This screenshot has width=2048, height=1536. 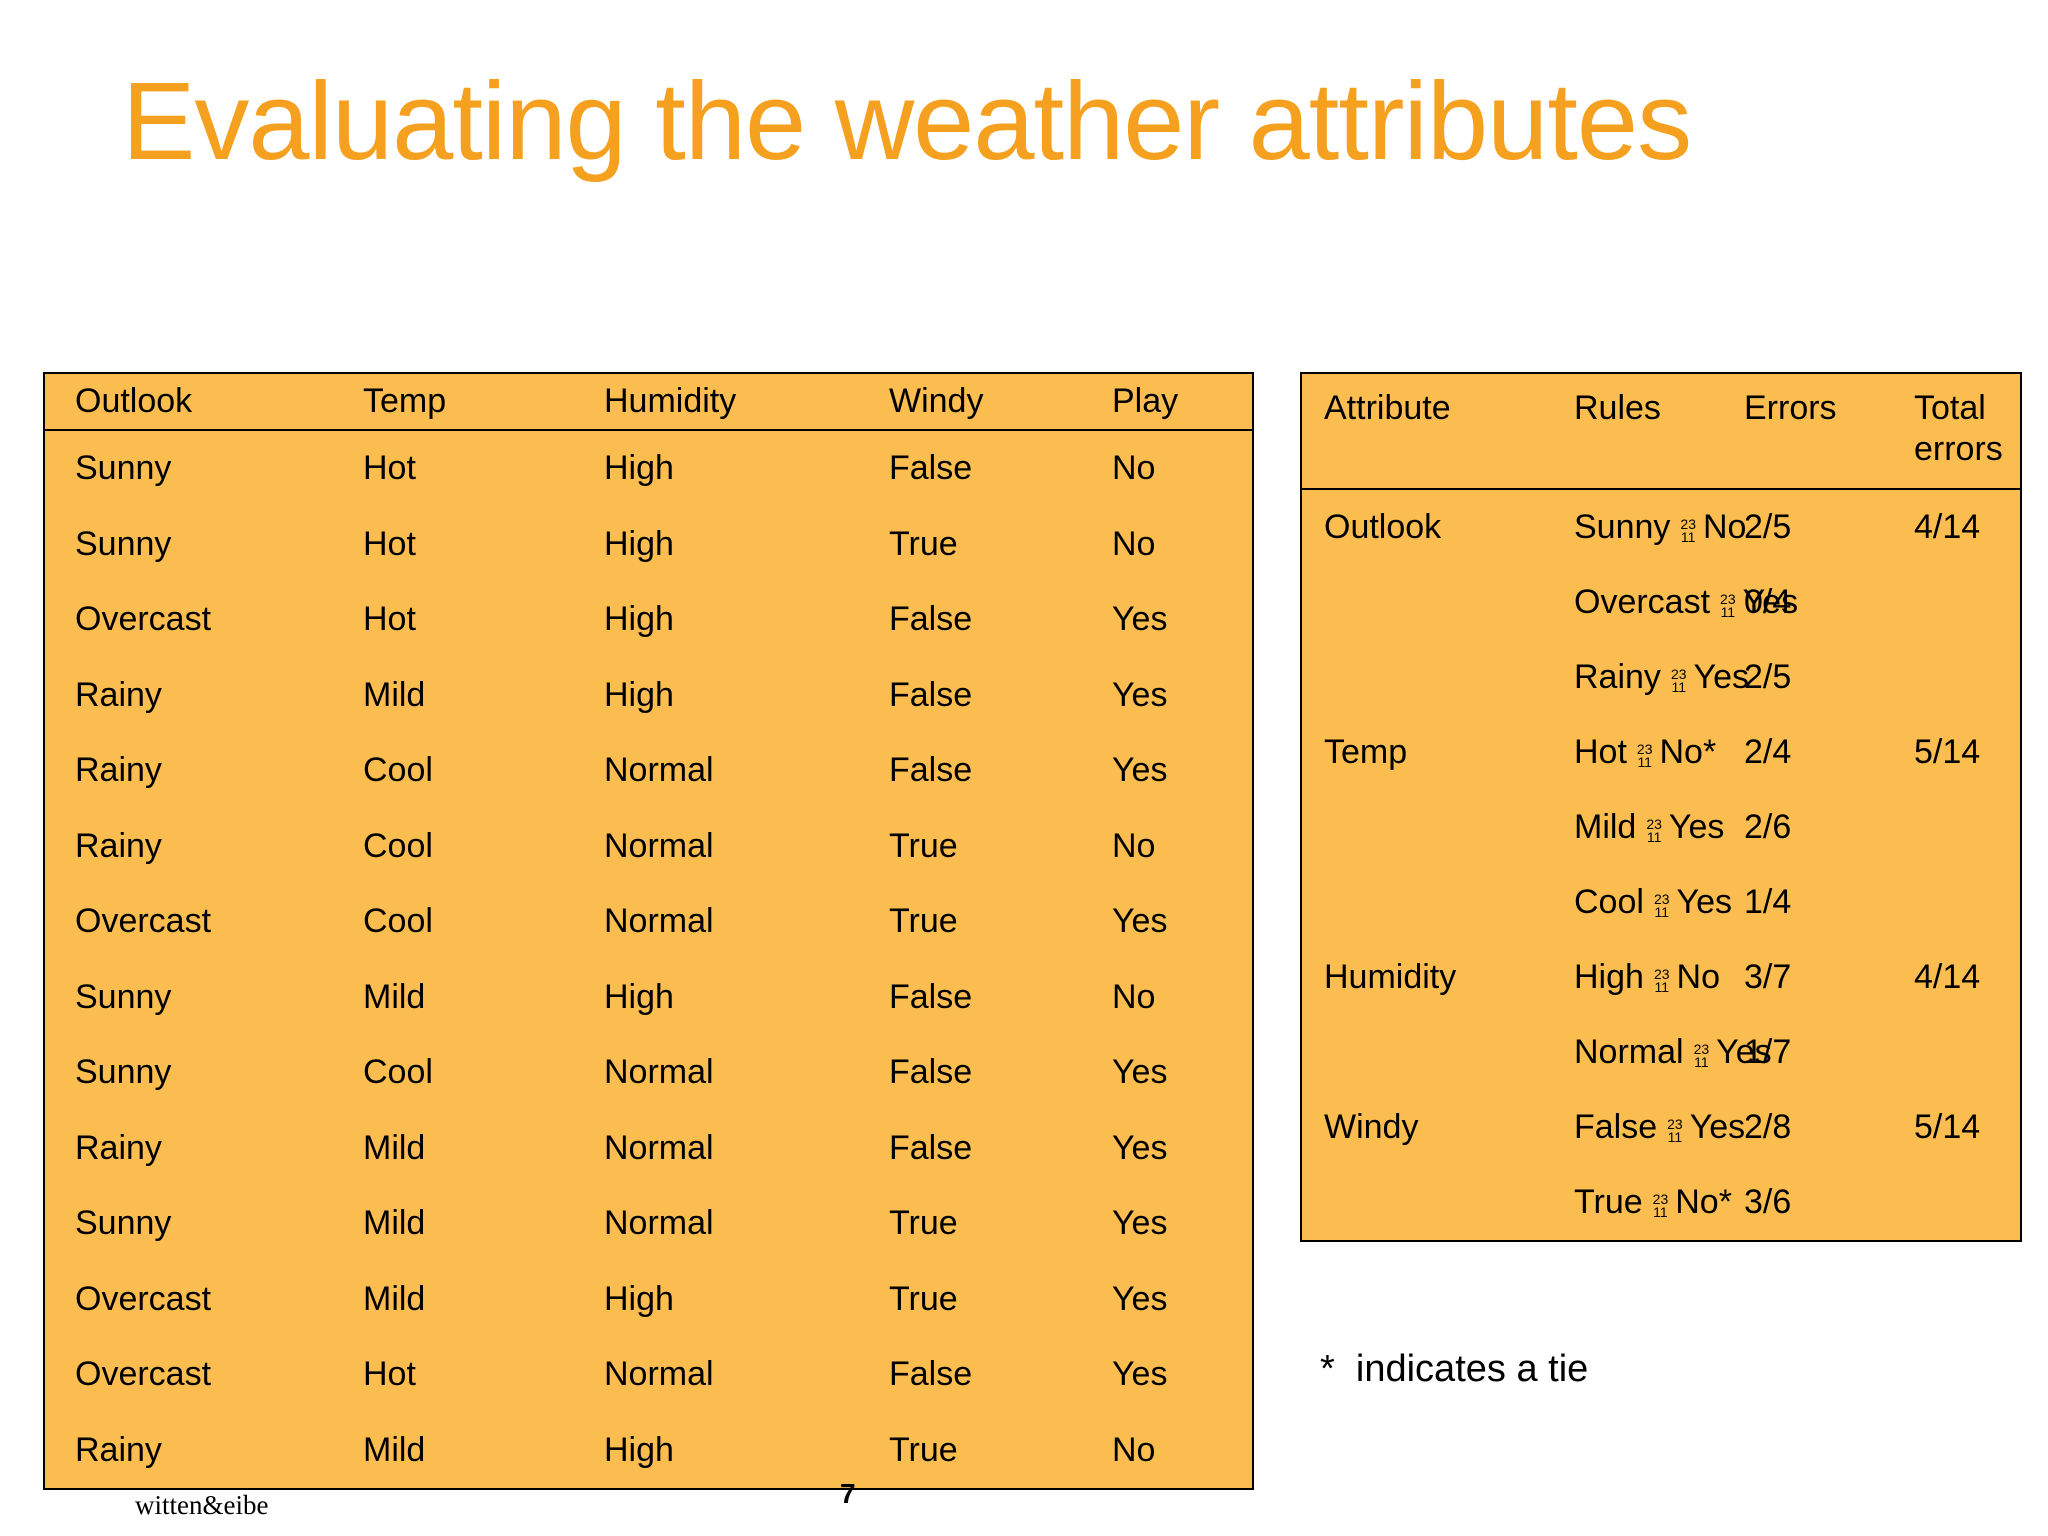 I want to click on table-row: Windy False 23 11 Yes 2/8 5/14, so click(x=1661, y=1127).